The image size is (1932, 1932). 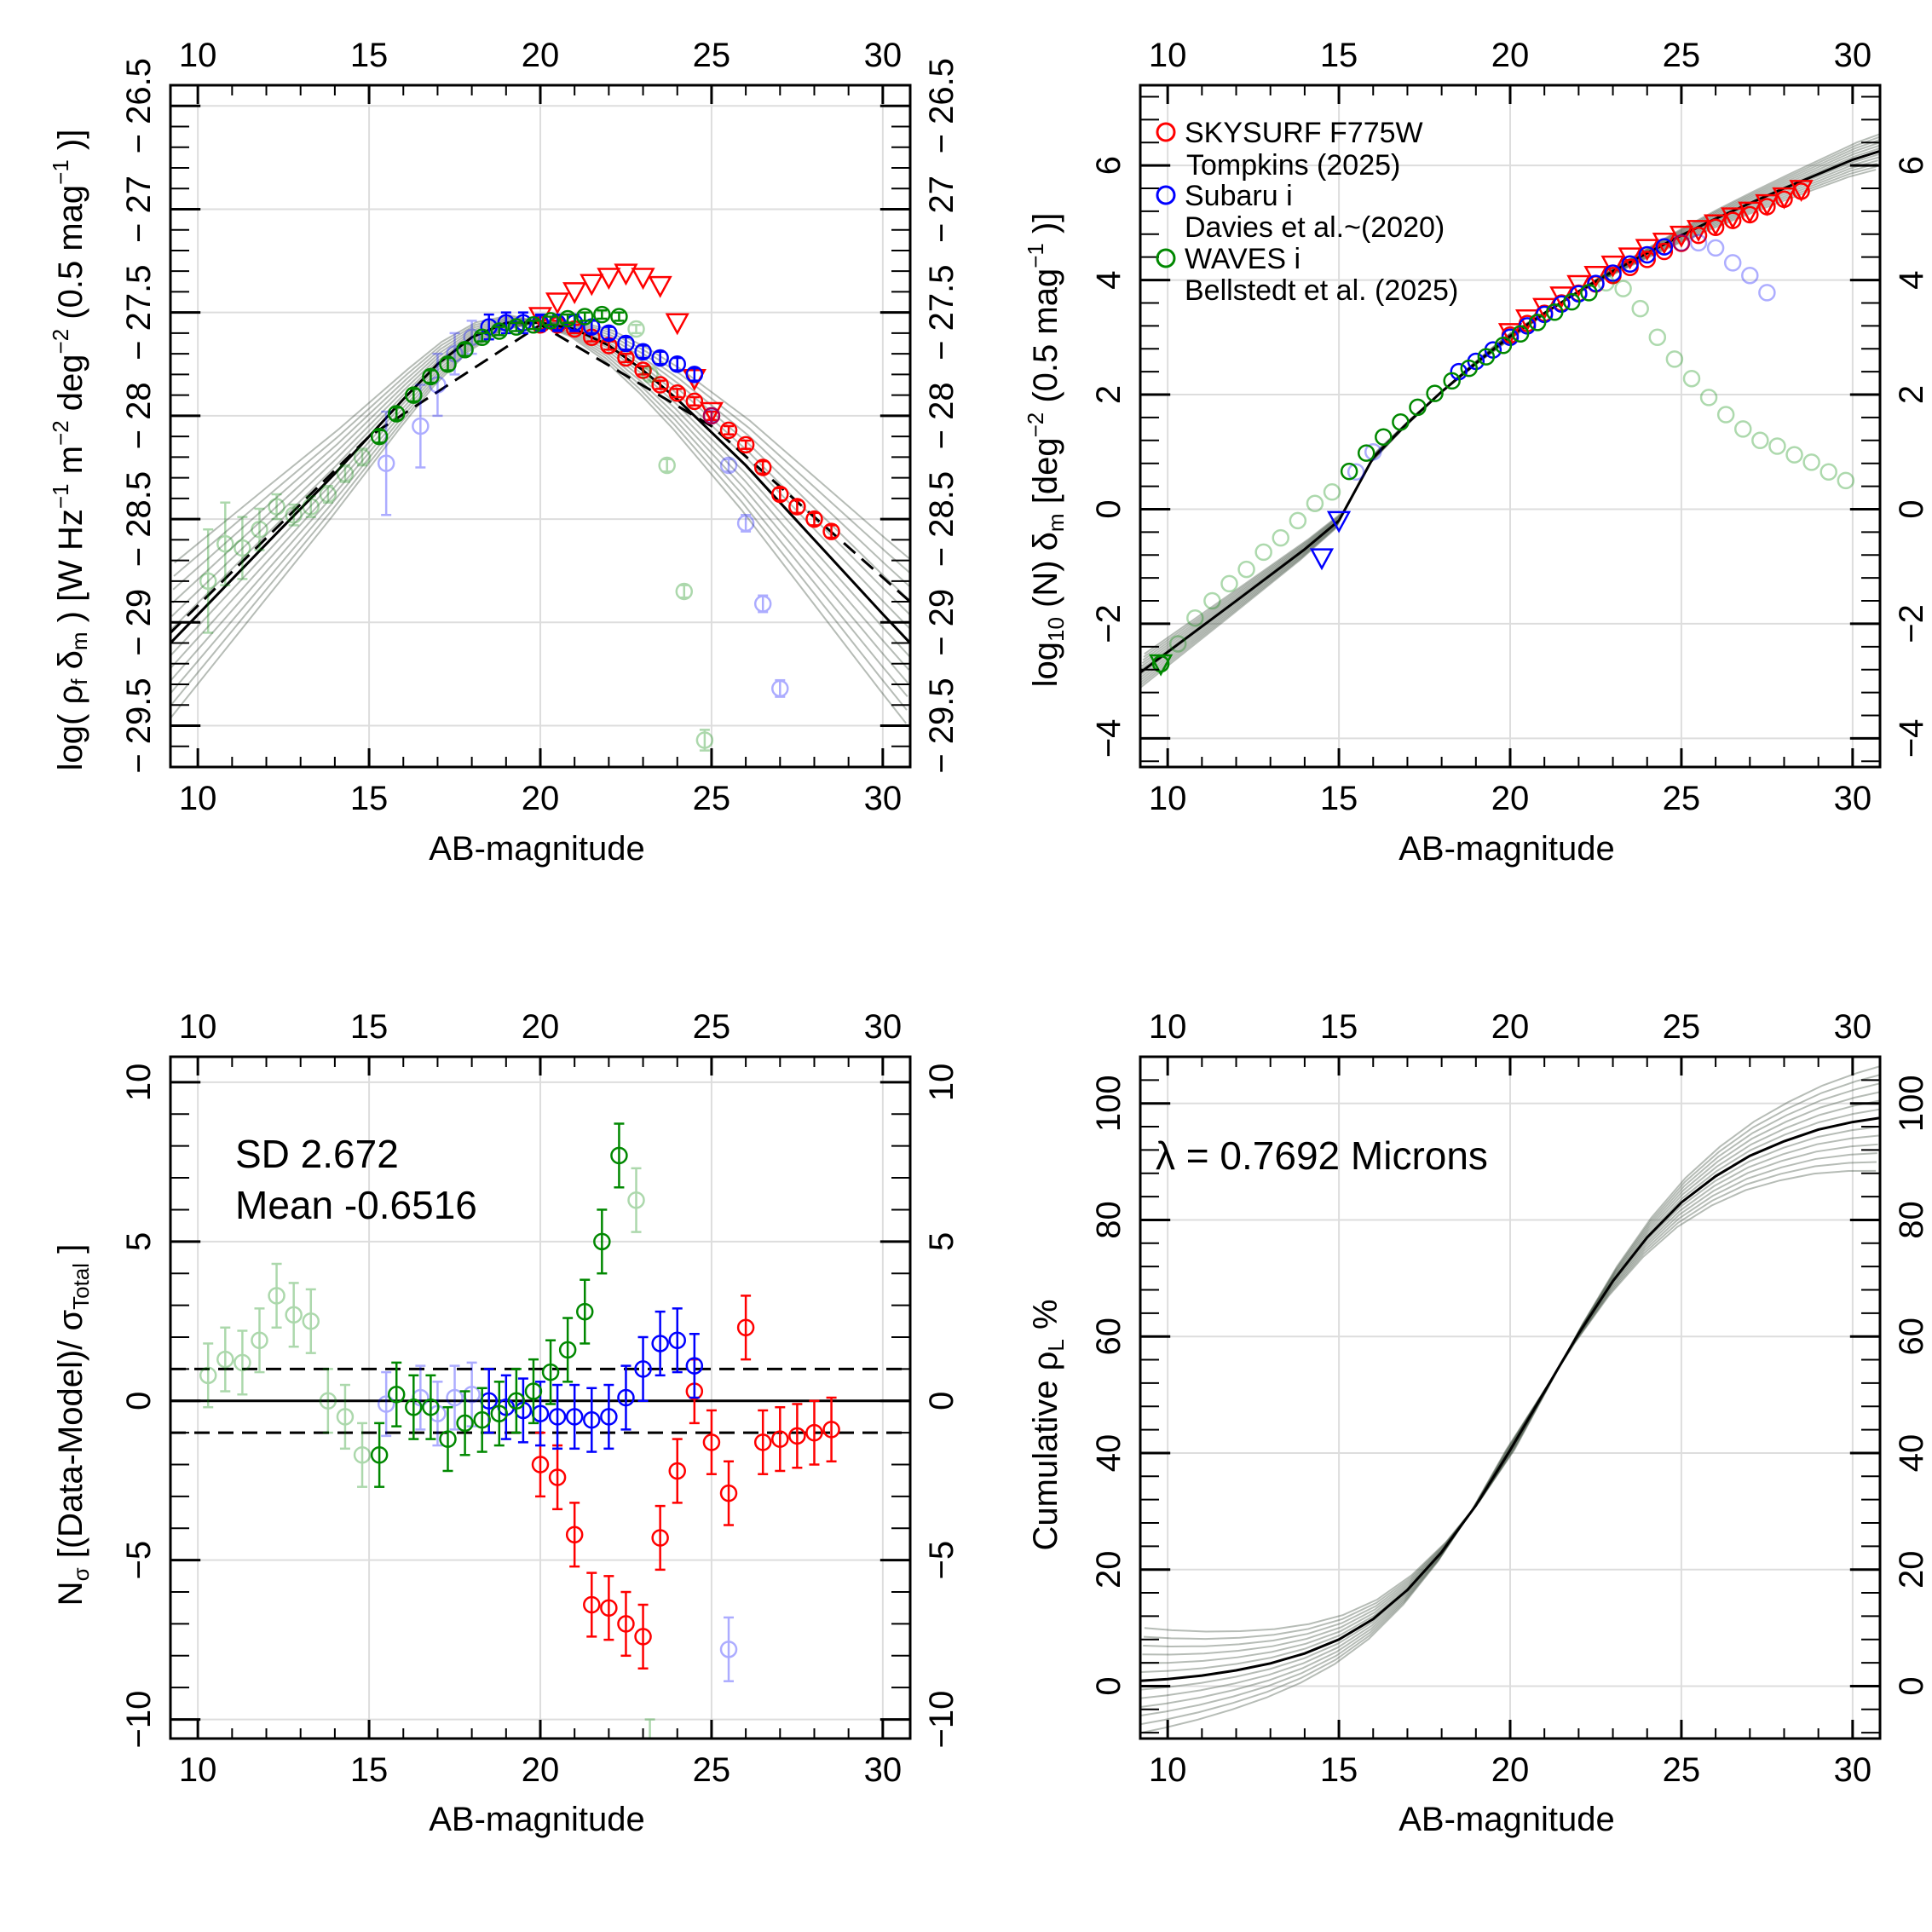 What do you see at coordinates (942, 725) in the screenshot?
I see `y-tick-label-right: − 29.5` at bounding box center [942, 725].